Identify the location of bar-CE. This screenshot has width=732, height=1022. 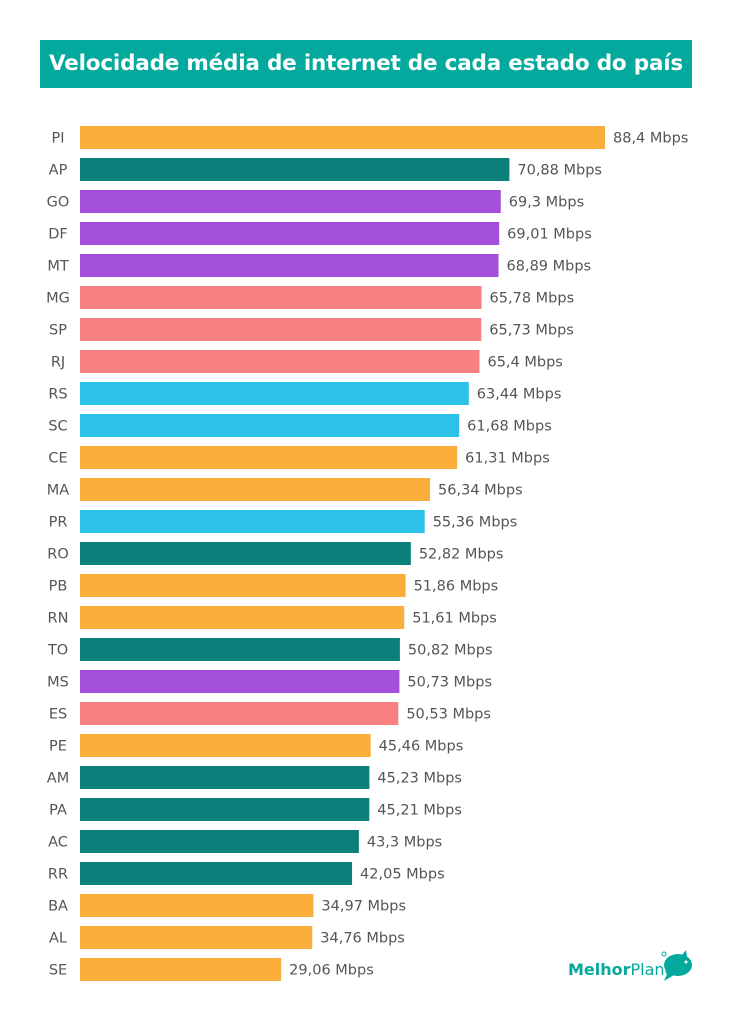
(269, 457).